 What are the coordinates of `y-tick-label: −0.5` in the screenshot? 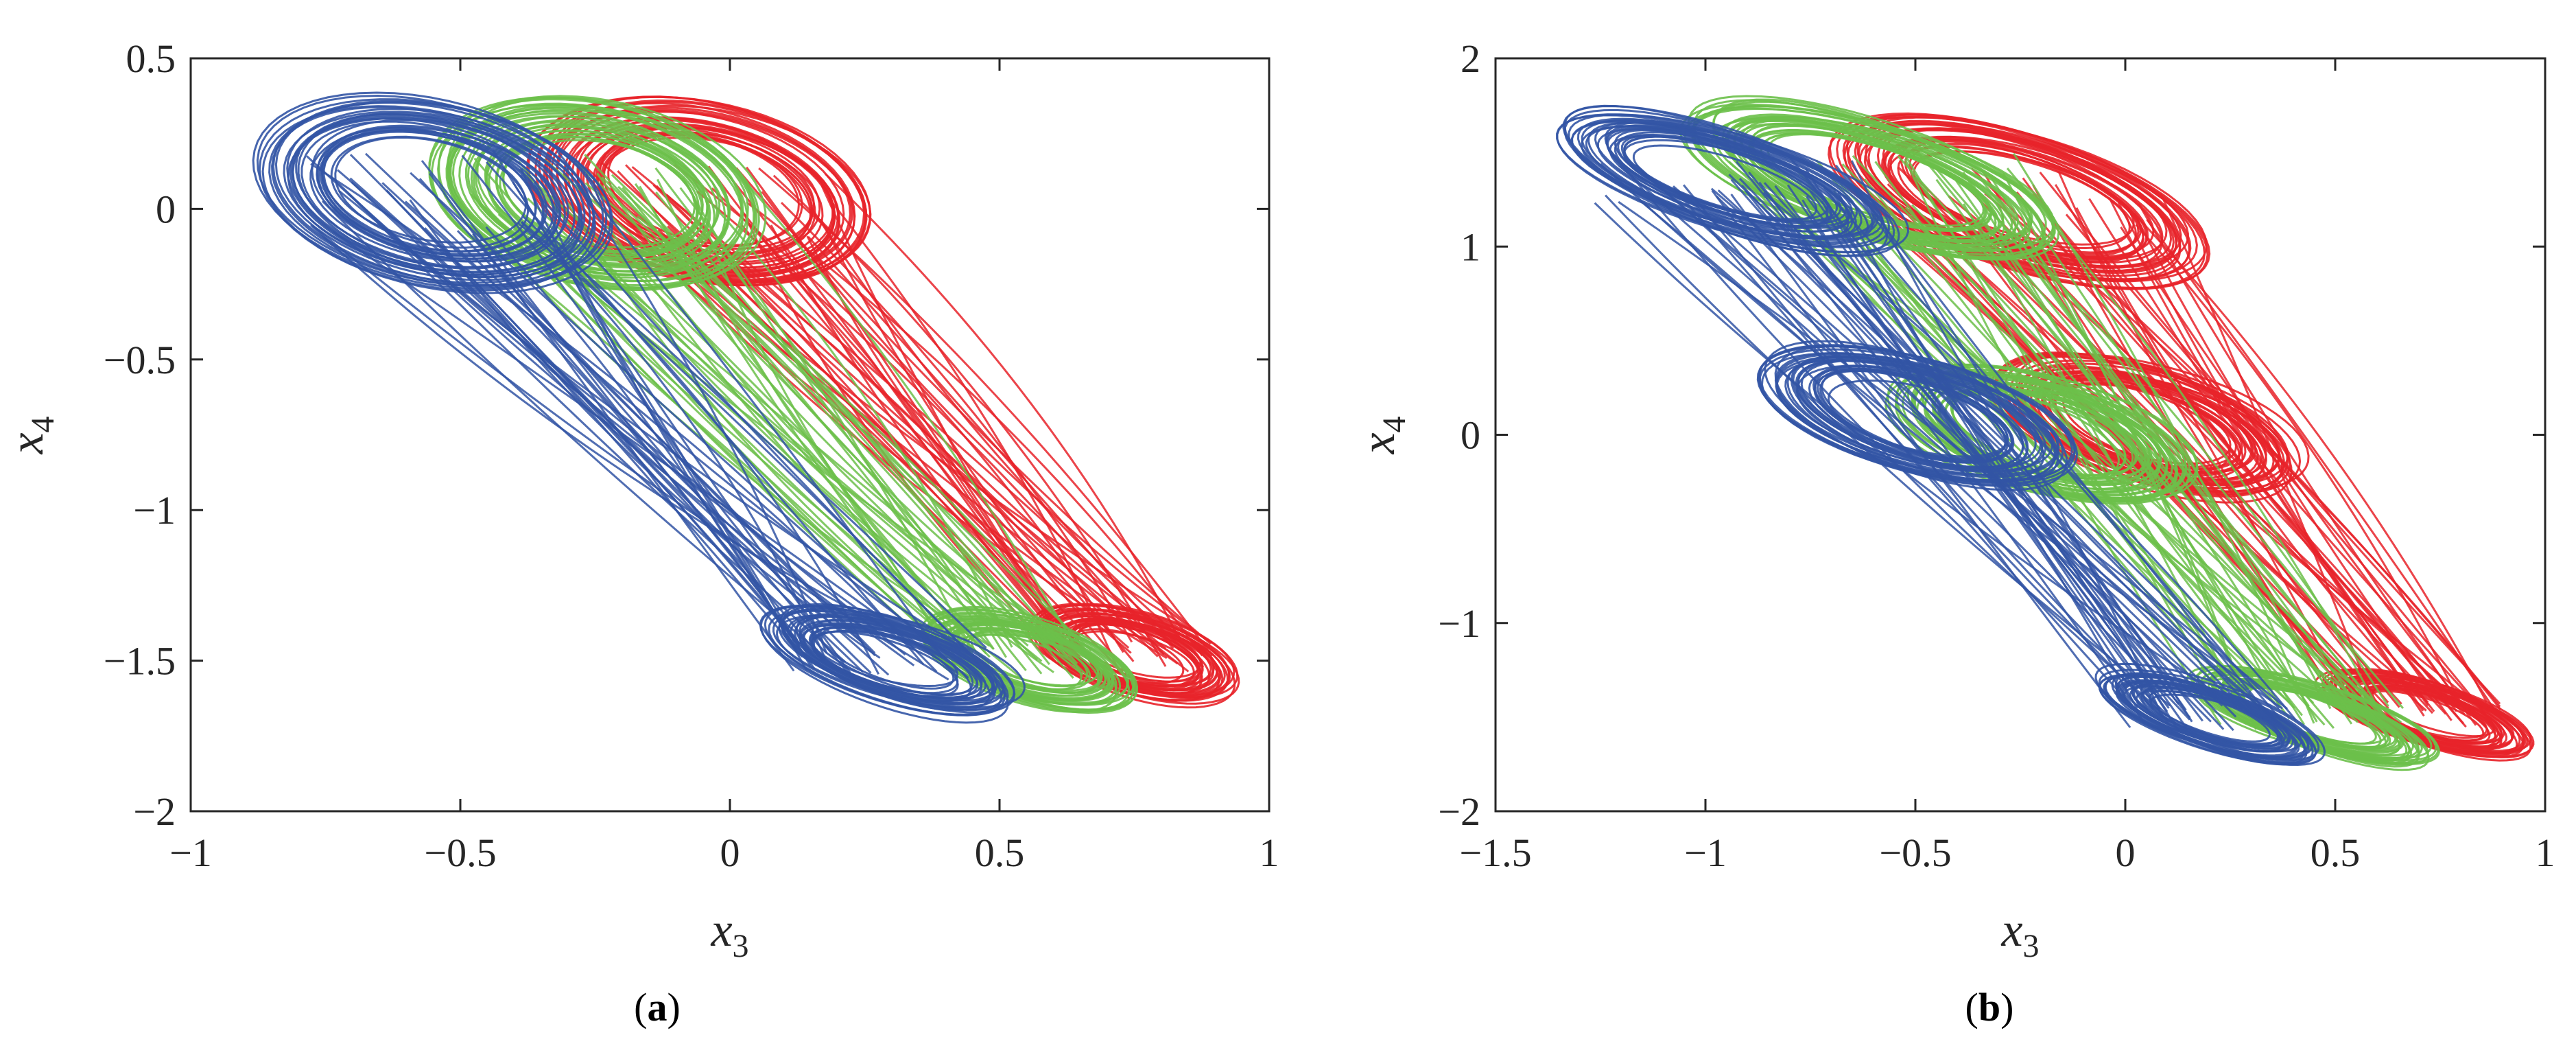 It's located at (140, 360).